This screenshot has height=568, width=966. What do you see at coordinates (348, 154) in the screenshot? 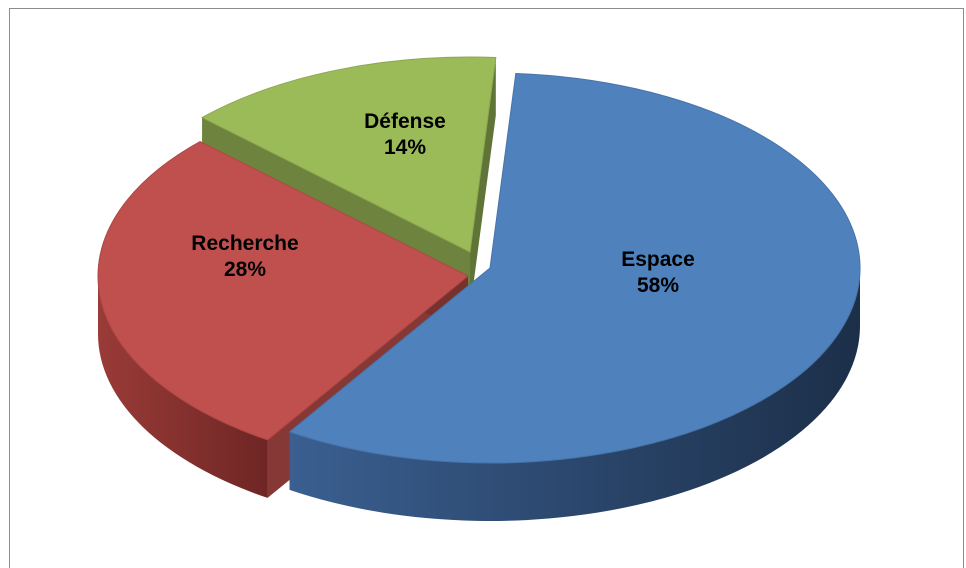
I see `pie-slice-top-face` at bounding box center [348, 154].